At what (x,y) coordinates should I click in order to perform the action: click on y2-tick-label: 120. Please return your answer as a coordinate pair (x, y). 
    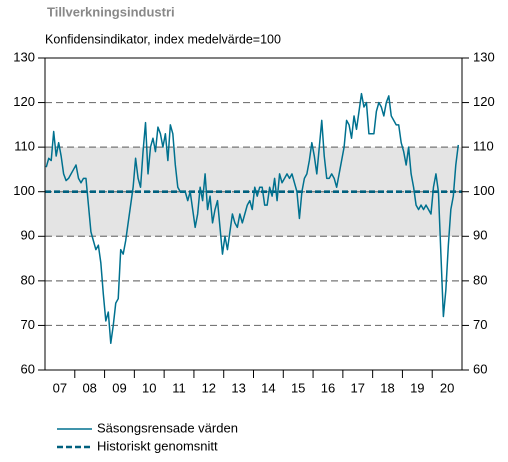
    Looking at the image, I should click on (484, 101).